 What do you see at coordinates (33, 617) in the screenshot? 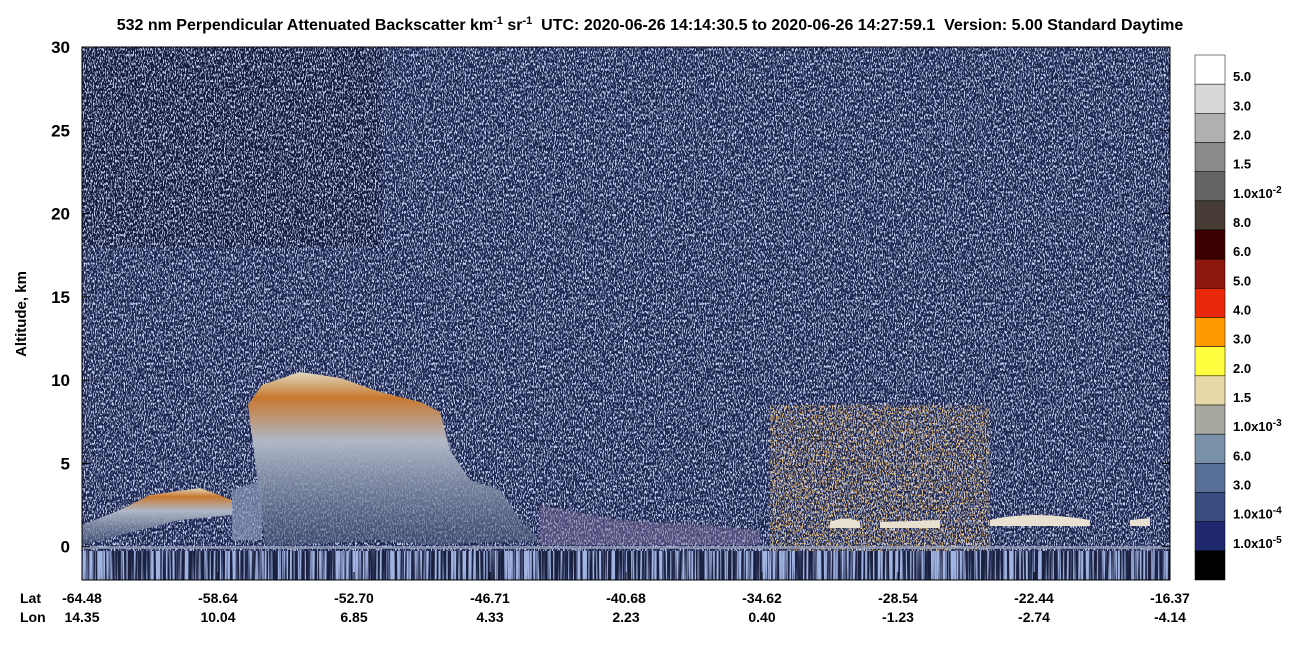
I see `lon-label: Lon` at bounding box center [33, 617].